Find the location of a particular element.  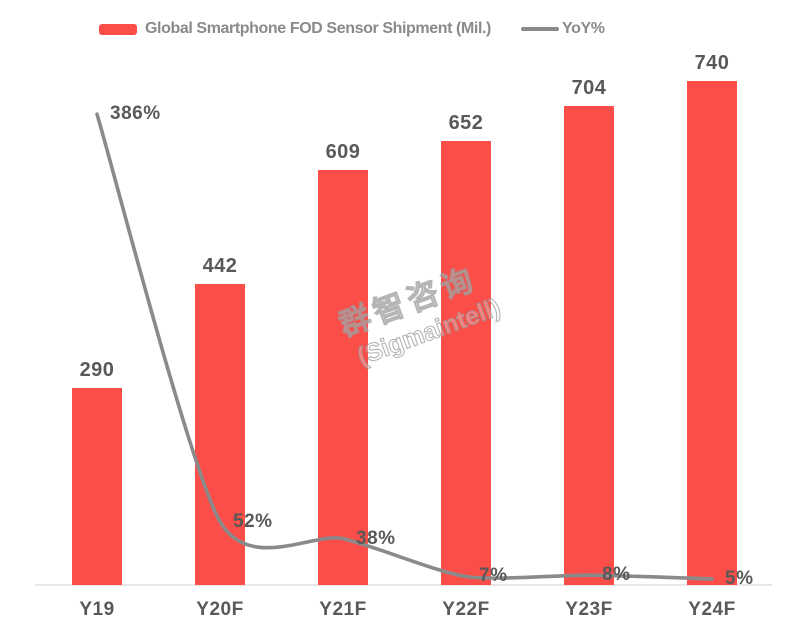

yoy-value-label-y21f: 38% is located at coordinates (376, 538).